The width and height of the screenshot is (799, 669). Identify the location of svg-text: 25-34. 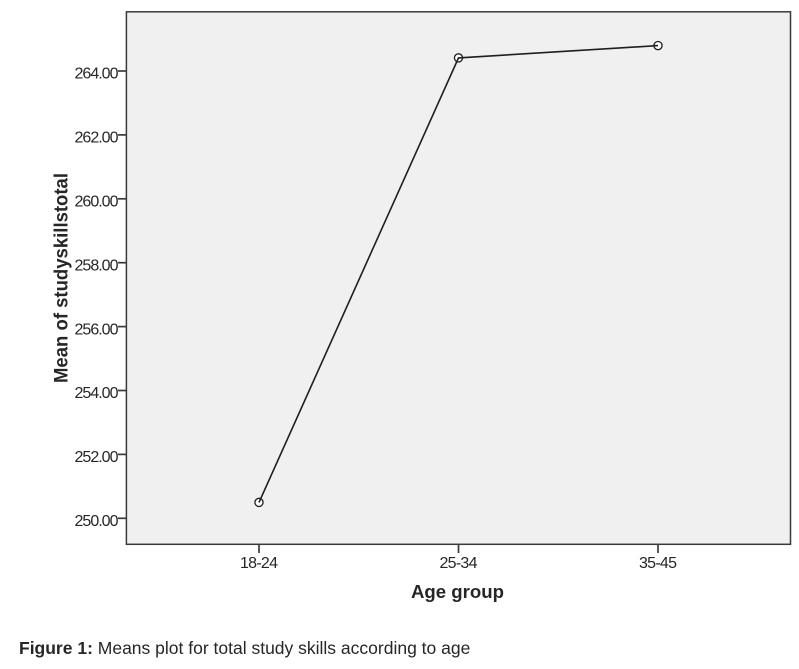
(459, 563).